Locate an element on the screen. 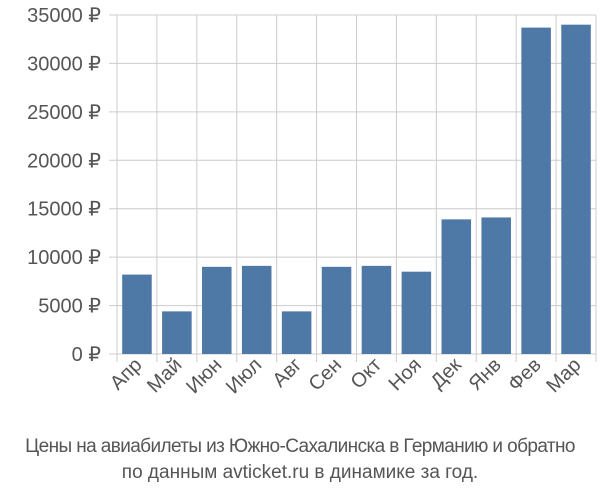  y-tick-label: 25000 ₽ is located at coordinates (64, 113).